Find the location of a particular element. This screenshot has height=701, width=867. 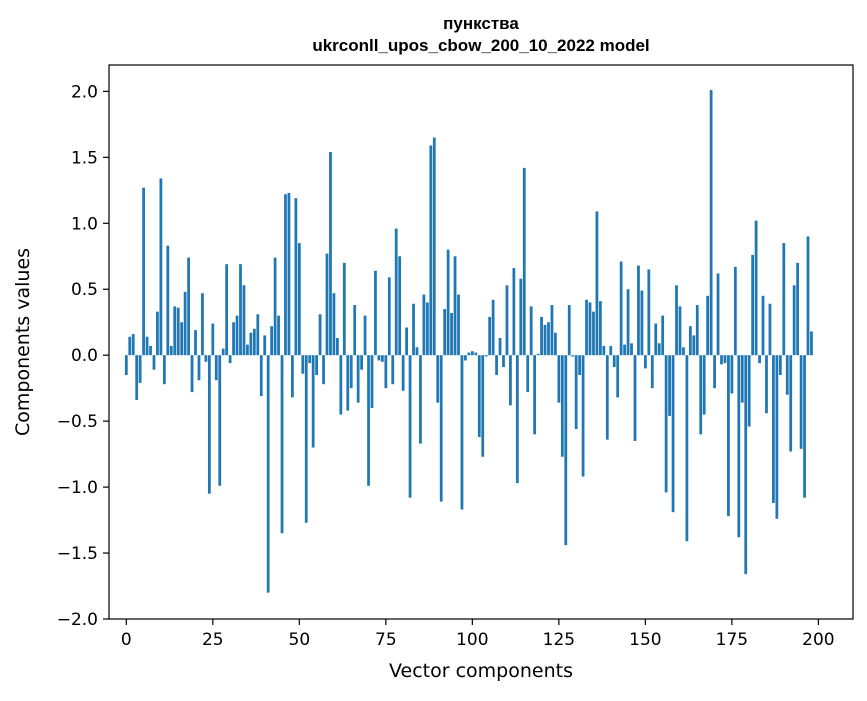

y-tick-label: 1.5 is located at coordinates (84, 158).